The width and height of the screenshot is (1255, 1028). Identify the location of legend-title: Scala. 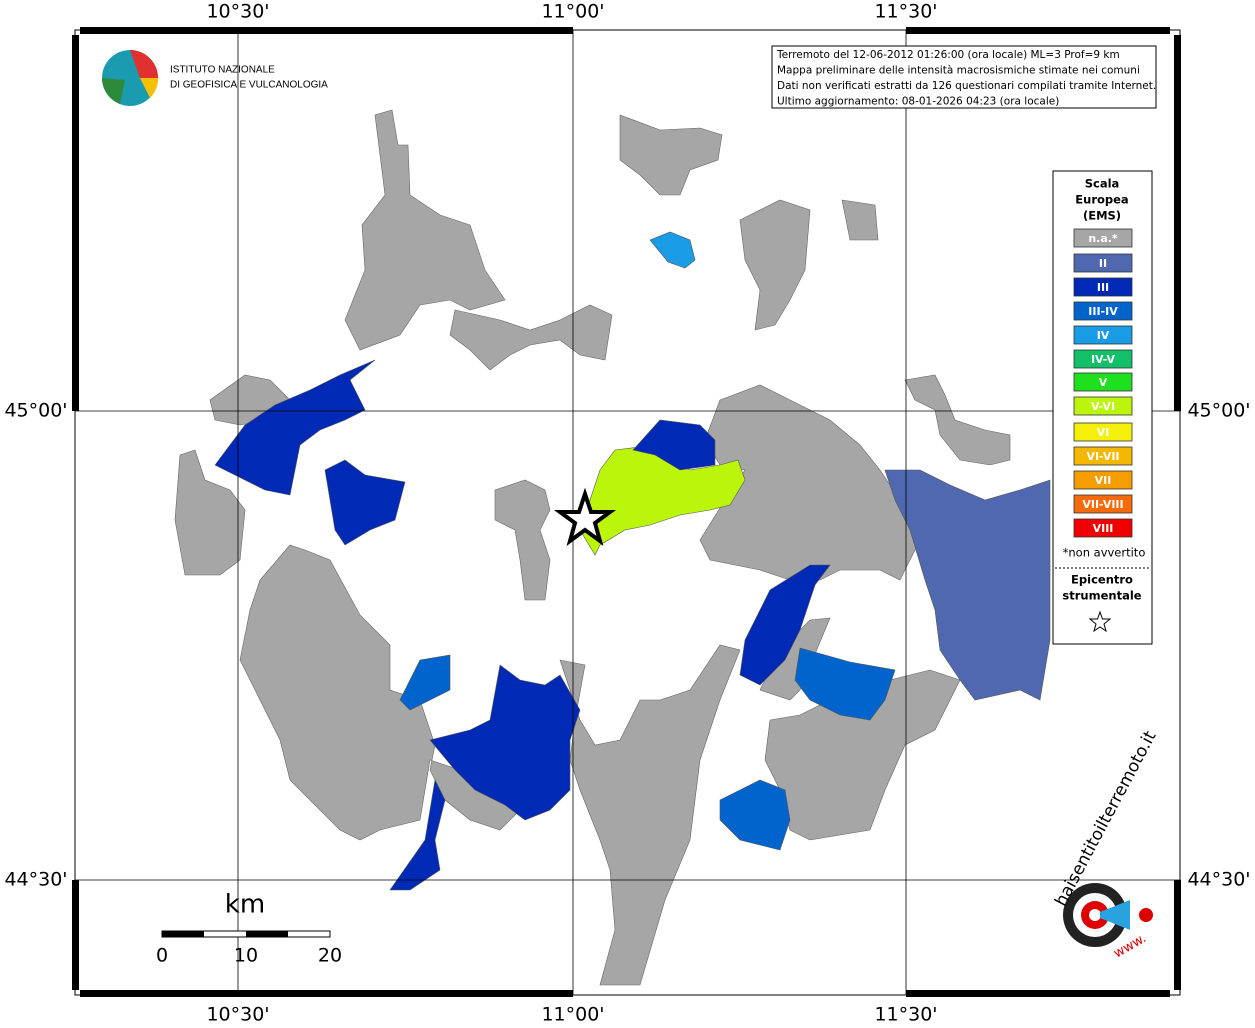
(1102, 184).